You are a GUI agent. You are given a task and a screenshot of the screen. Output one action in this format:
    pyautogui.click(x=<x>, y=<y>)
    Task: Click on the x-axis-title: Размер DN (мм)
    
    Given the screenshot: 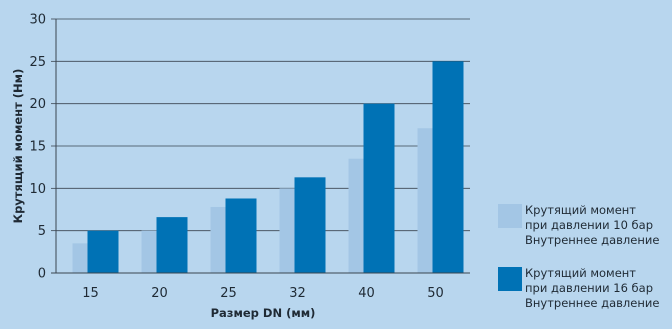 What is the action you would take?
    pyautogui.click(x=263, y=313)
    